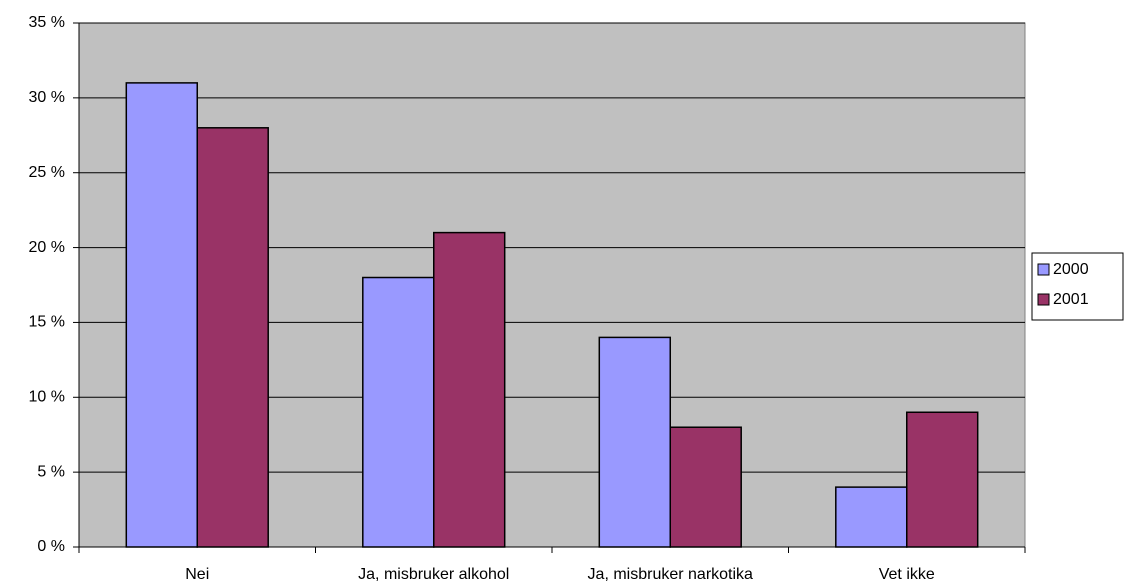  Describe the element at coordinates (197, 574) in the screenshot. I see `x-tick-label: Nei` at that location.